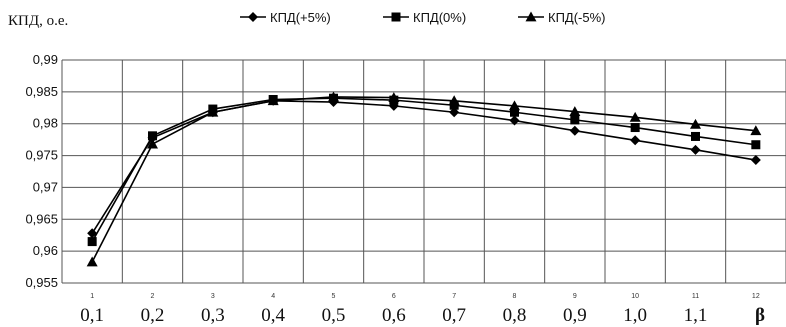 This screenshot has height=327, width=786. What do you see at coordinates (756, 296) in the screenshot?
I see `x-index-label: 12` at bounding box center [756, 296].